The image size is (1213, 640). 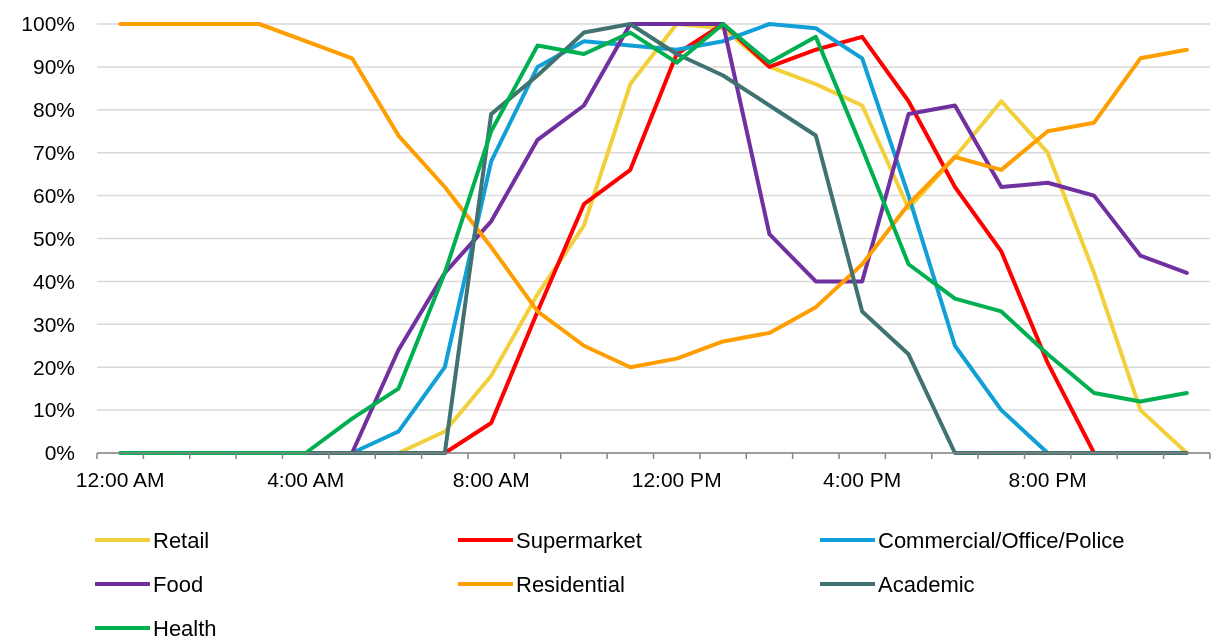 What do you see at coordinates (53, 67) in the screenshot?
I see `y-tick-label: 90%` at bounding box center [53, 67].